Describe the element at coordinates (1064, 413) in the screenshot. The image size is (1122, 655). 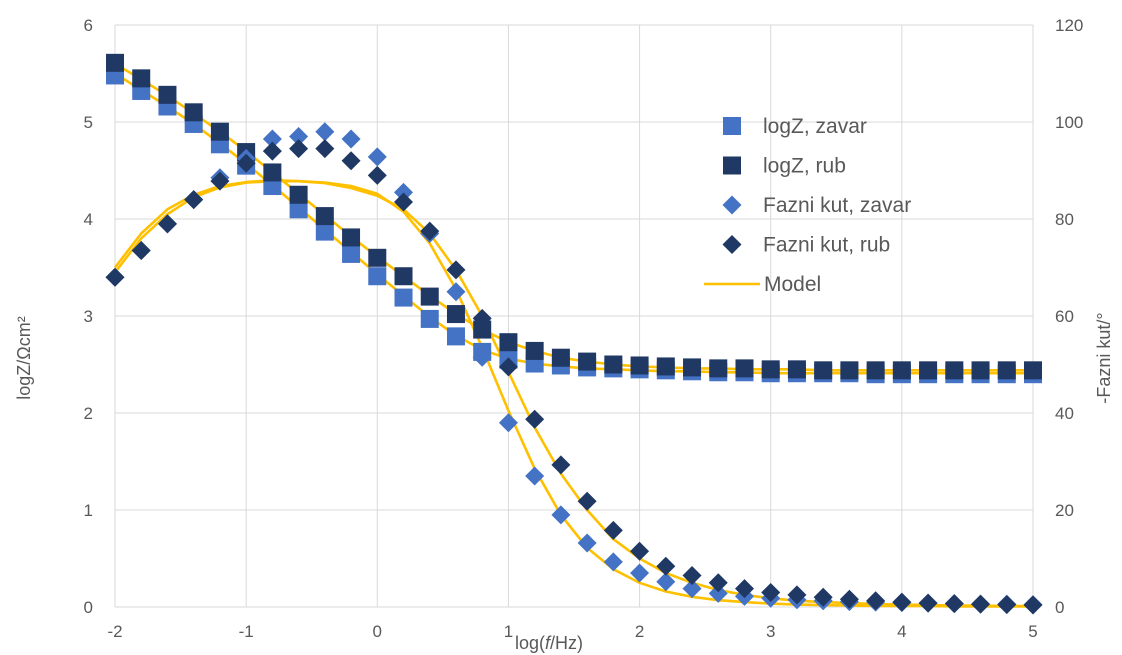
I see `y2-tick-label: 40` at that location.